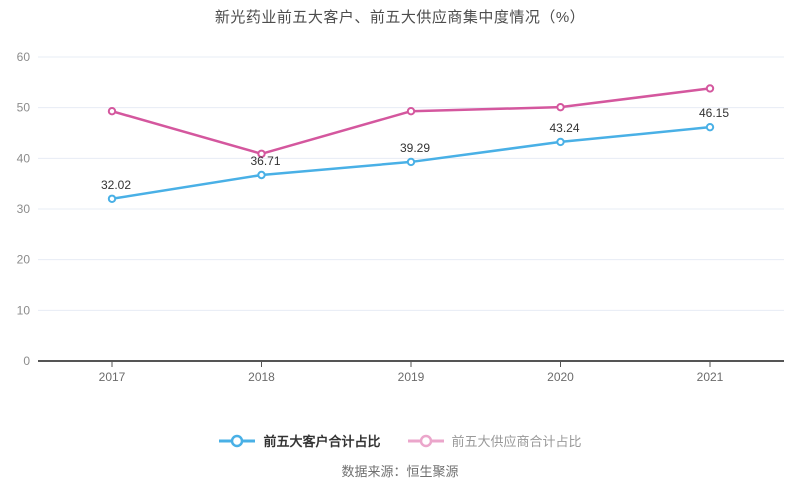  I want to click on legend-marker-suppliers-icon, so click(425, 440).